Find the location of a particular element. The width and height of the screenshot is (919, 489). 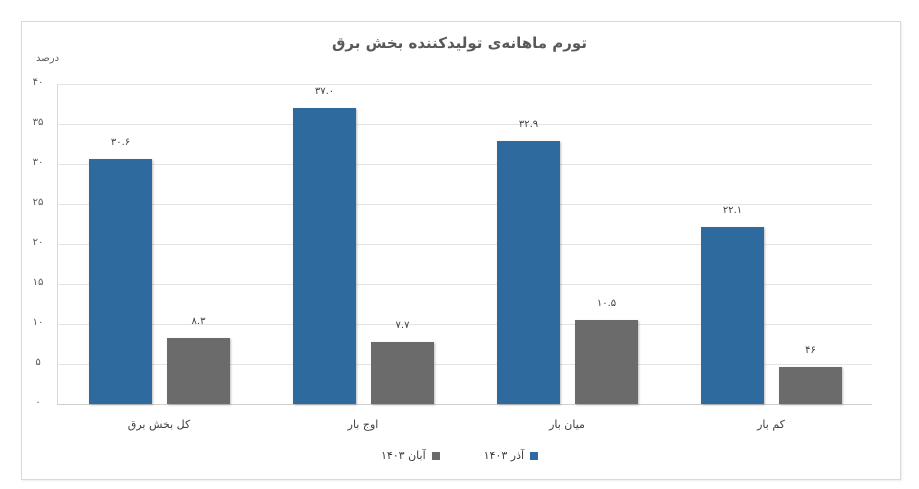

y-tick-label: ۰ is located at coordinates (38, 402).